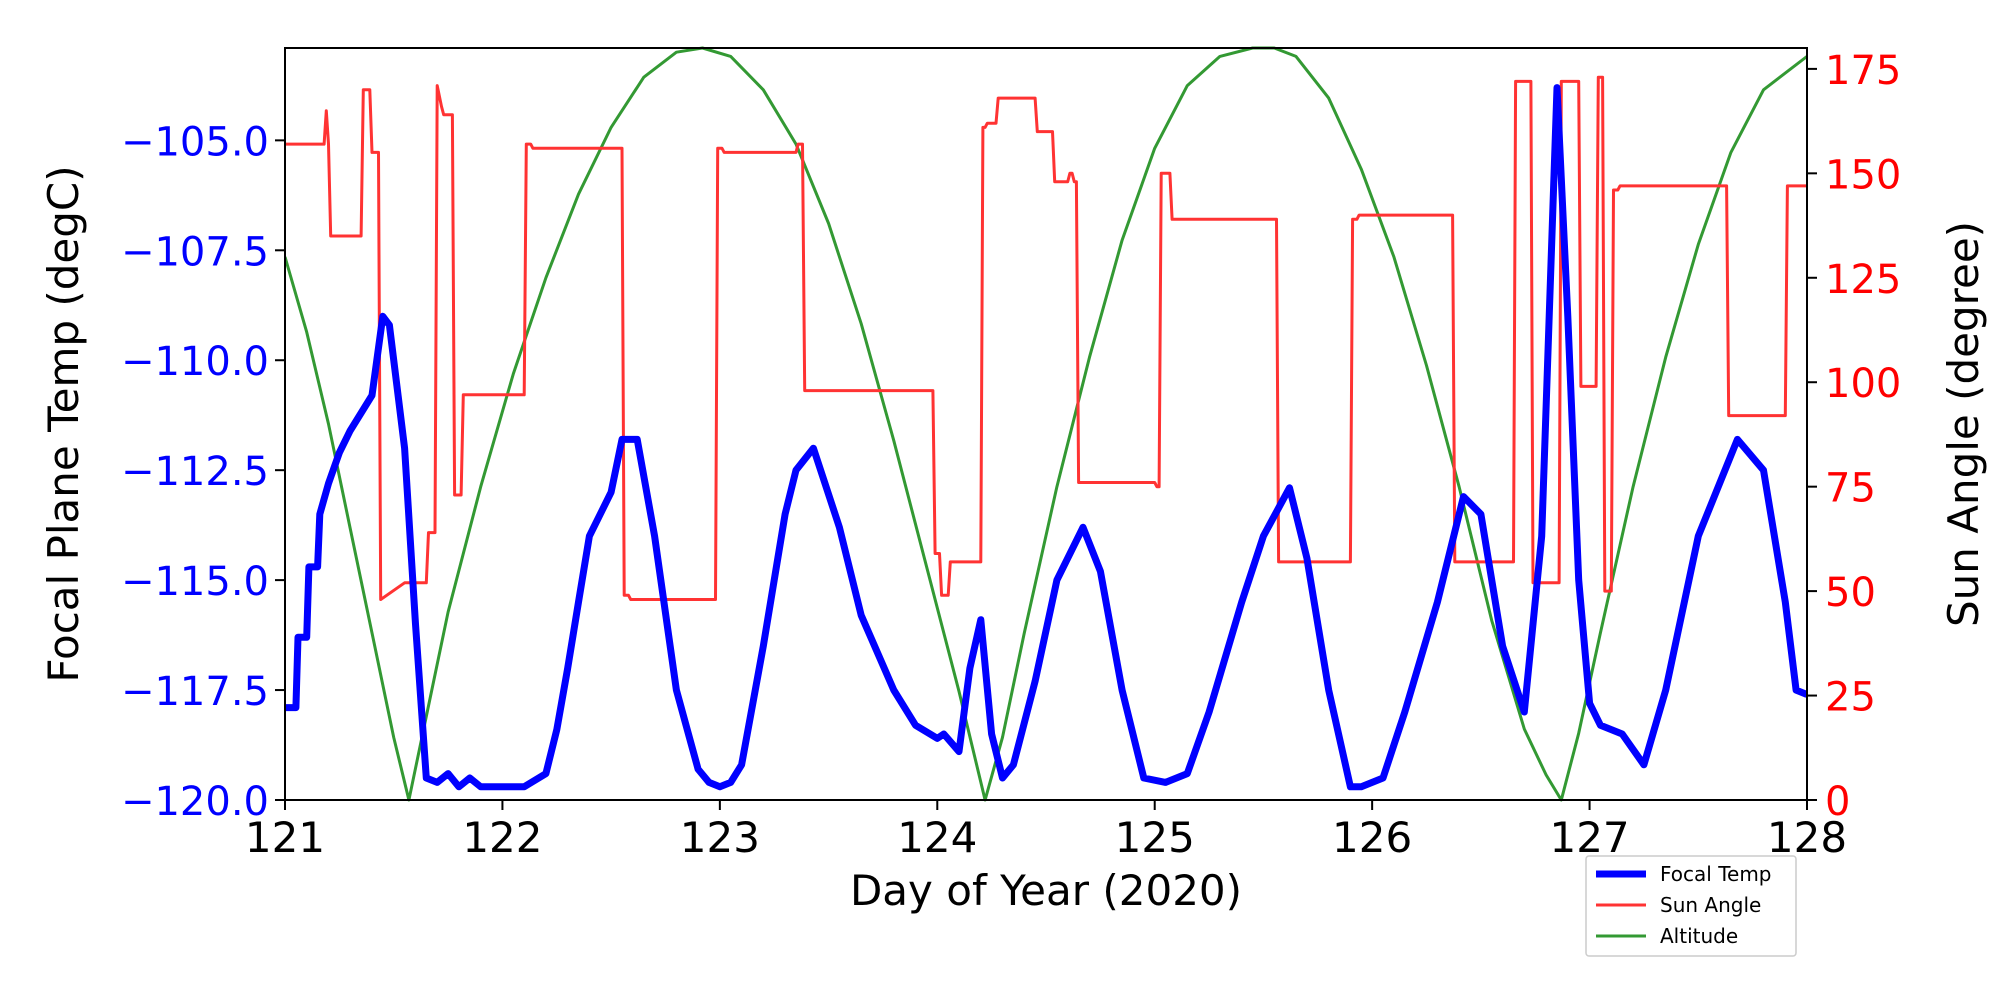 The height and width of the screenshot is (1005, 2000). Describe the element at coordinates (63, 423) in the screenshot. I see `y-axis-left-label: Focal Plane Temp (degC)` at that location.